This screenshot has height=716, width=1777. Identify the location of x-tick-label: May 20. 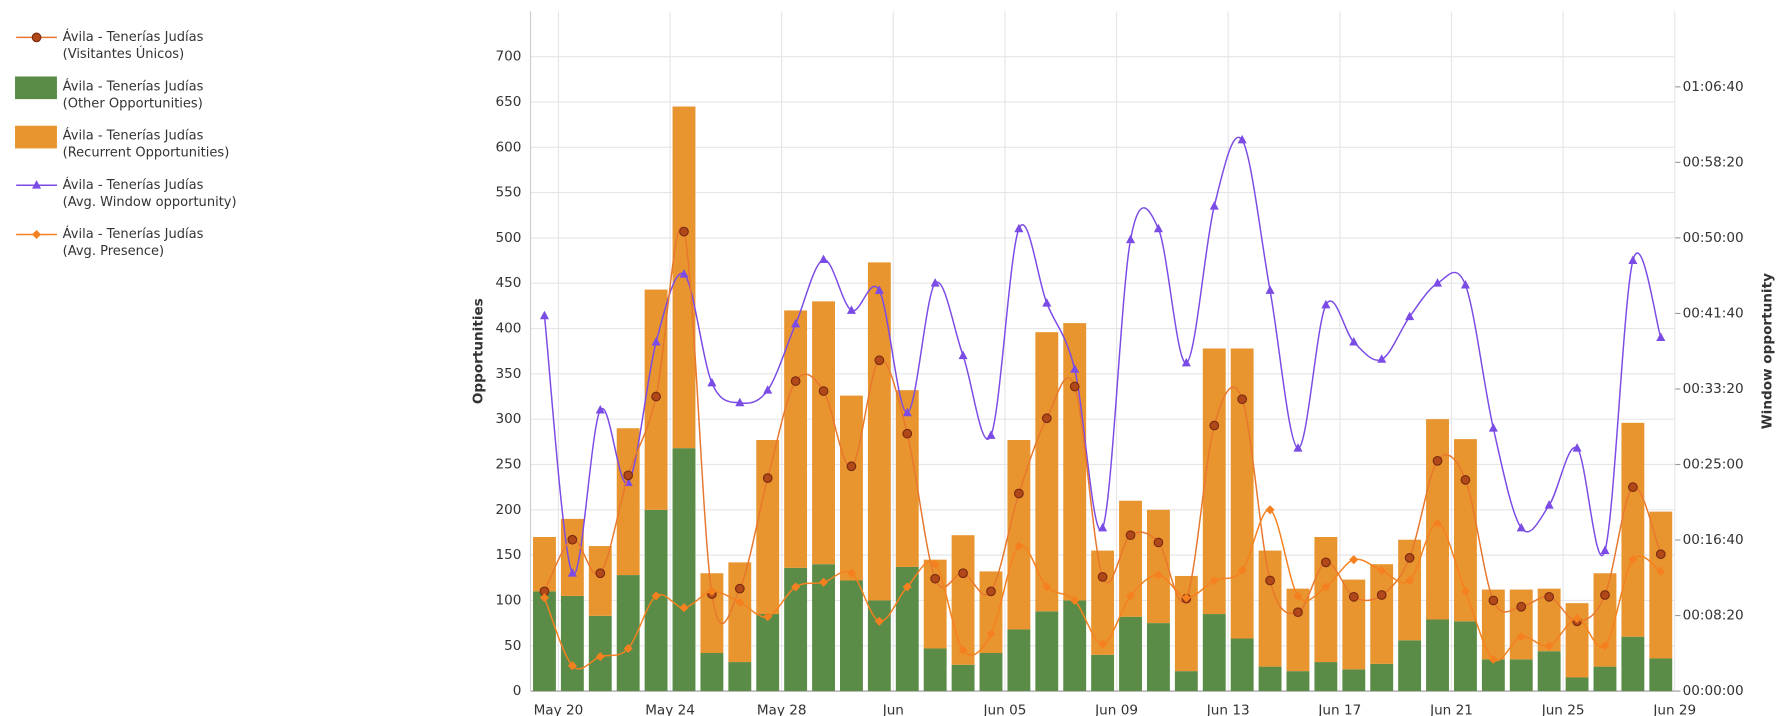
(559, 709).